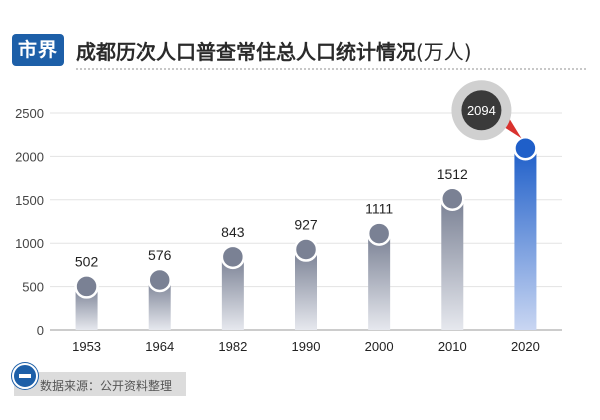  Describe the element at coordinates (232, 346) in the screenshot. I see `x-tick-label: 1982` at that location.